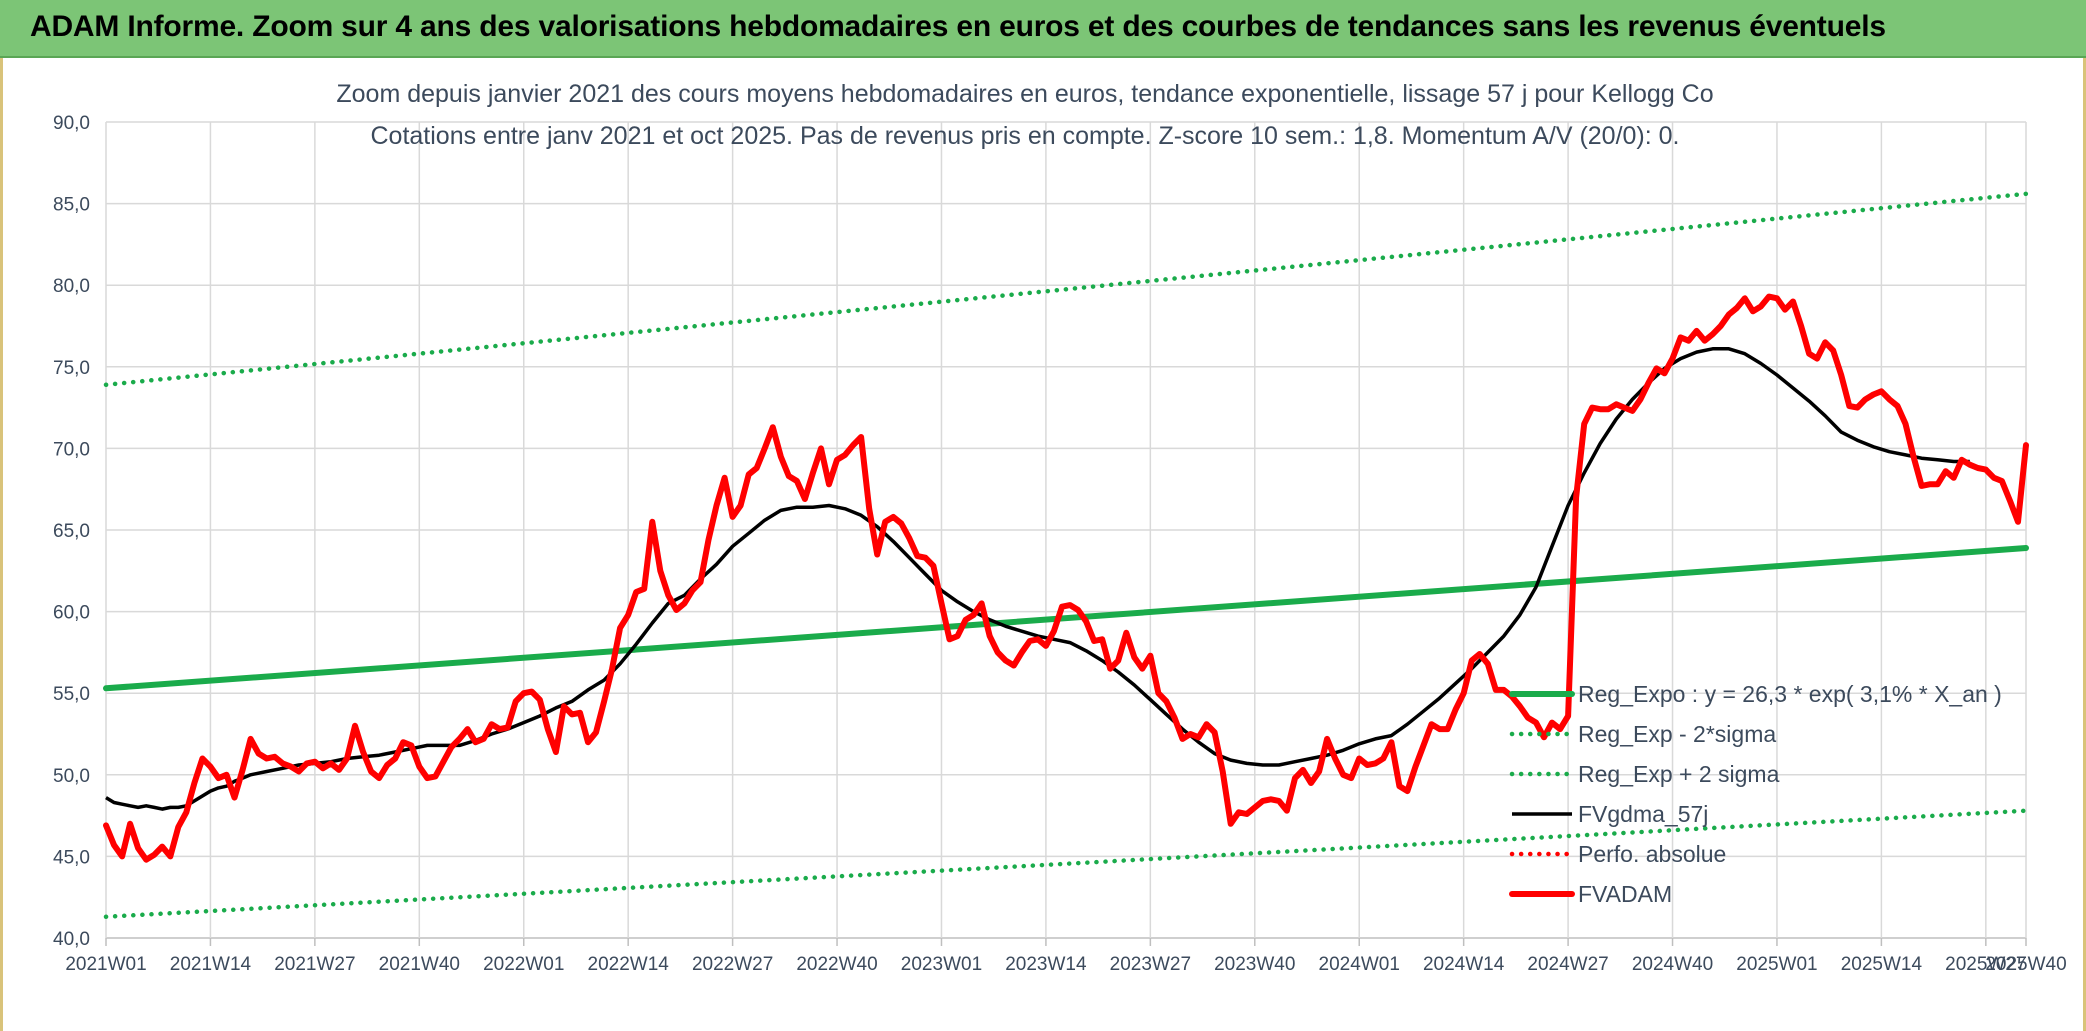  Describe the element at coordinates (71, 286) in the screenshot. I see `y-tick-label: 80,0` at that location.